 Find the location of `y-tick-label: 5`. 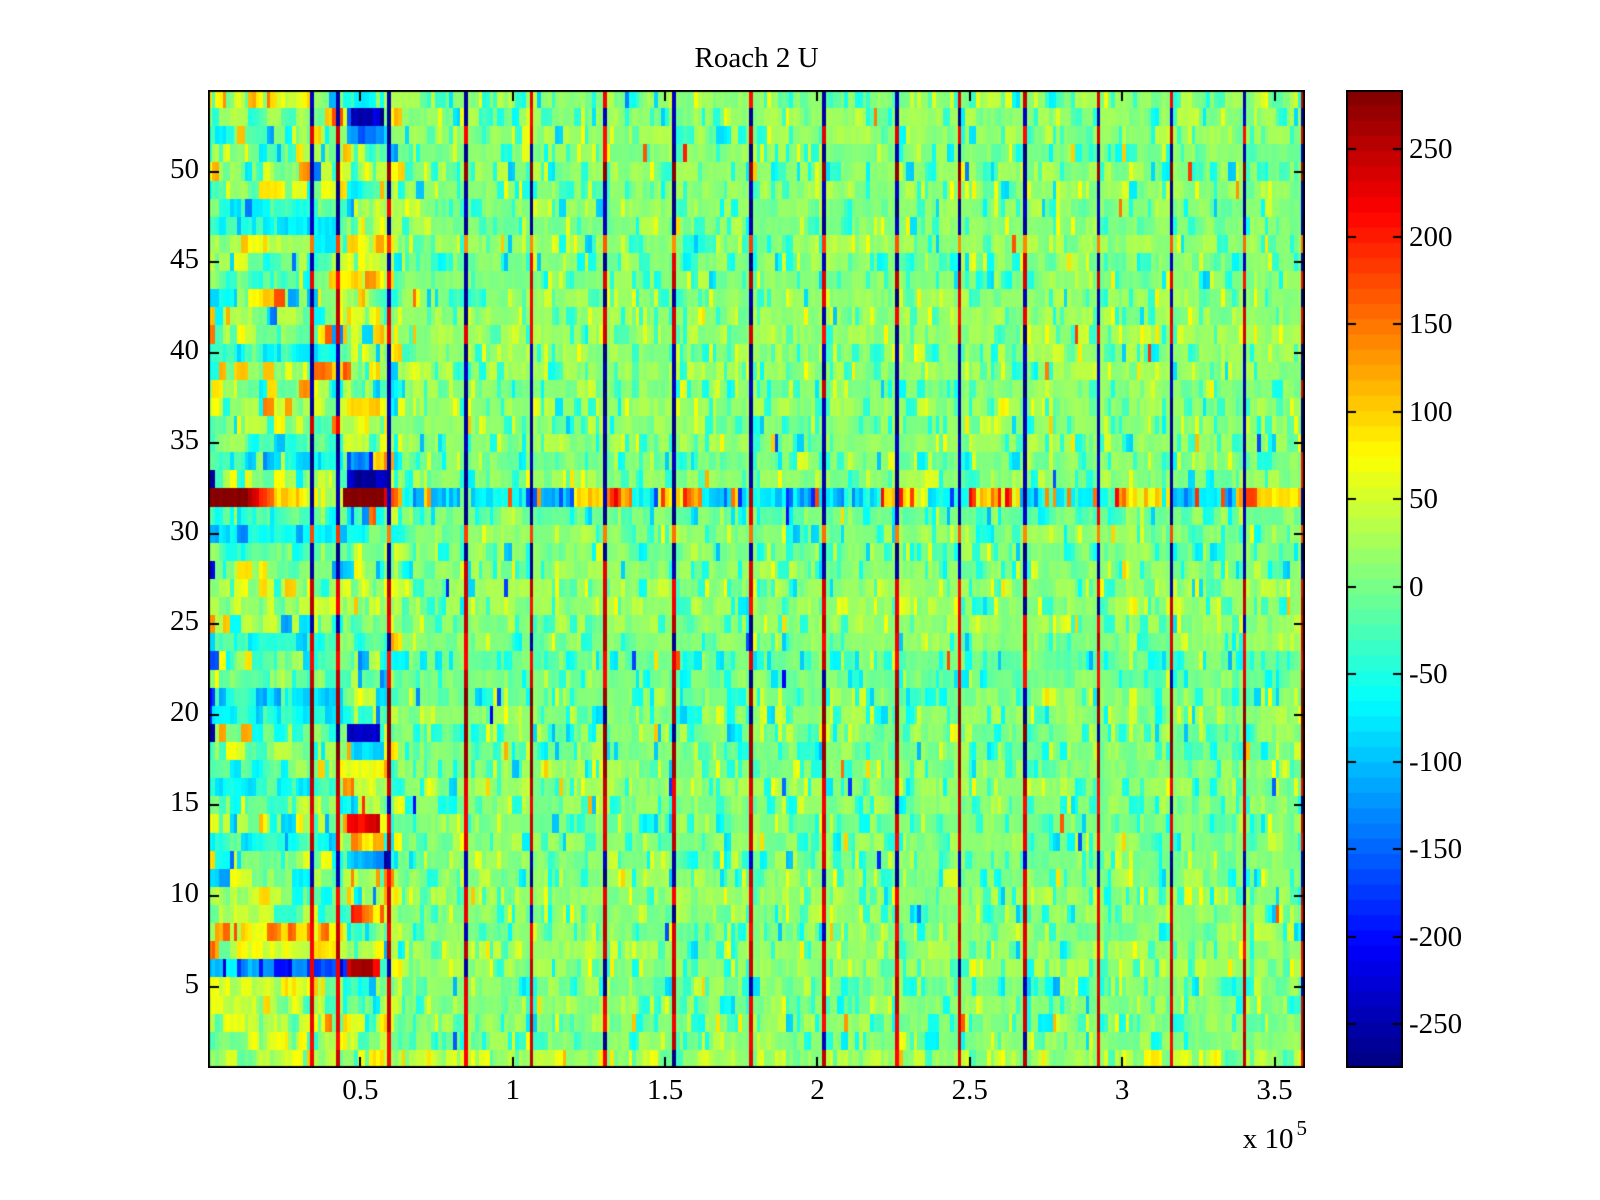

y-tick-label: 5 is located at coordinates (192, 983).